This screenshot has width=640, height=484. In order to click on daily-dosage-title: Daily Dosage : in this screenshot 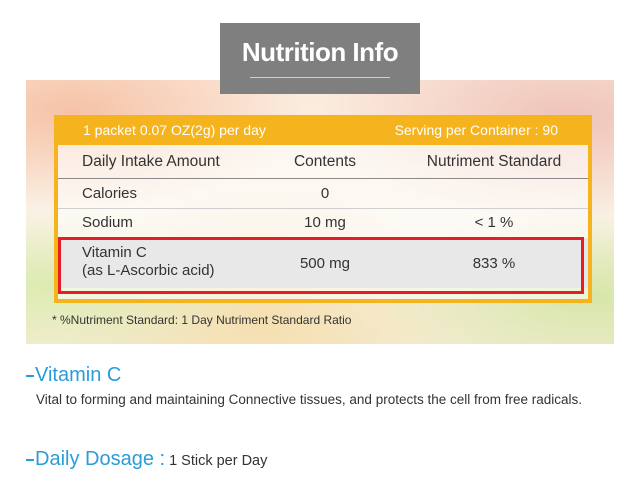, I will do `click(100, 459)`.